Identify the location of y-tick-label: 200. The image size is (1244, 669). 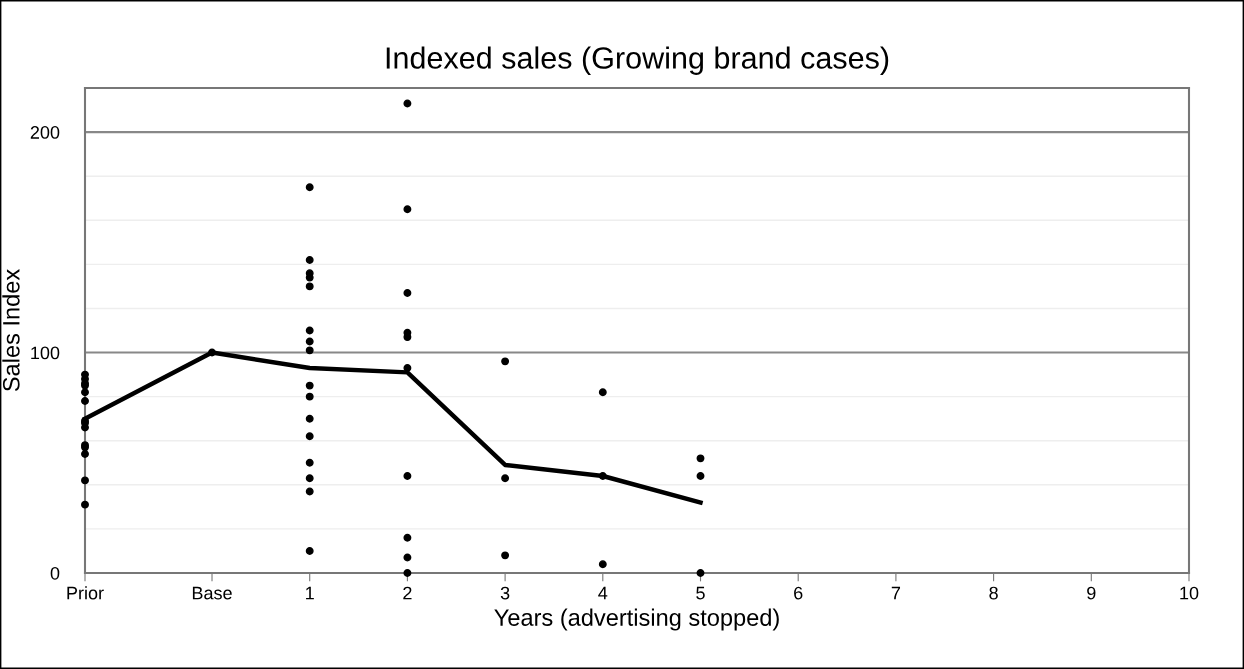
(45, 132).